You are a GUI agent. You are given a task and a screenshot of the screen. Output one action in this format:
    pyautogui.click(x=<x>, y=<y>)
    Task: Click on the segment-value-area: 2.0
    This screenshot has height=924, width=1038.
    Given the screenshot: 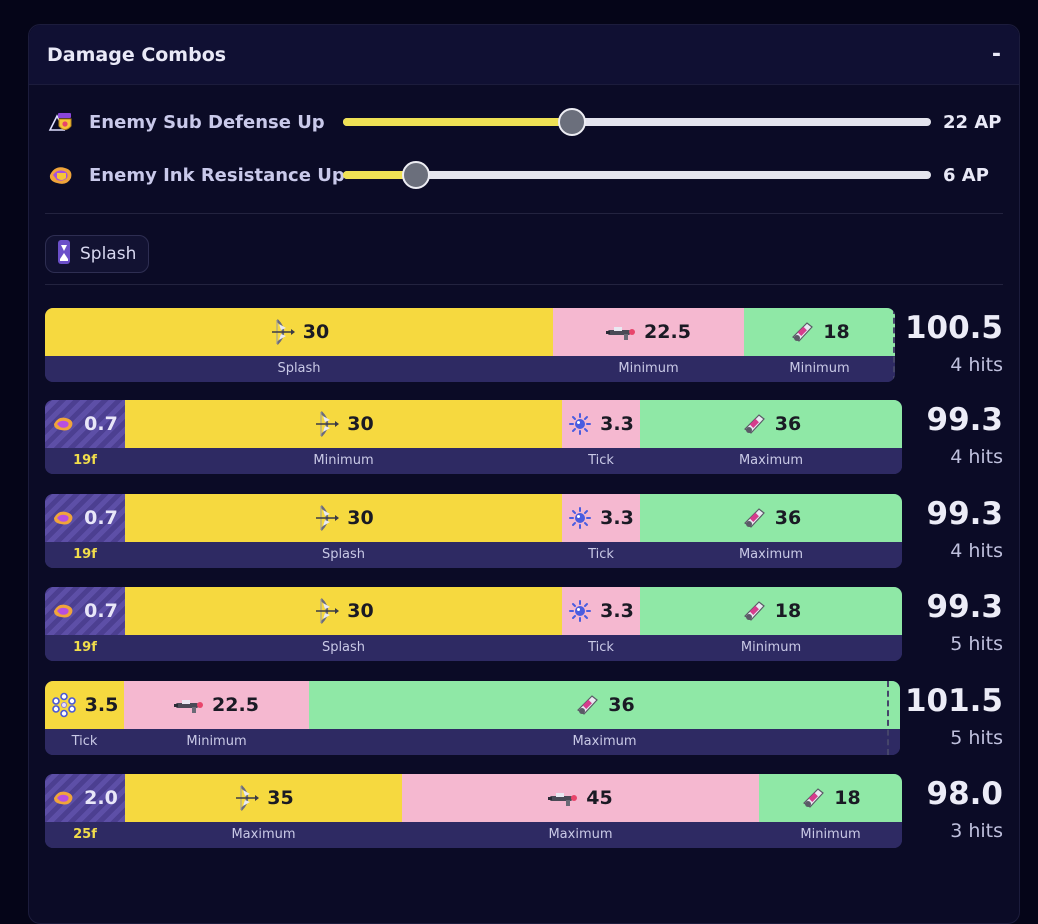 What is the action you would take?
    pyautogui.click(x=85, y=798)
    